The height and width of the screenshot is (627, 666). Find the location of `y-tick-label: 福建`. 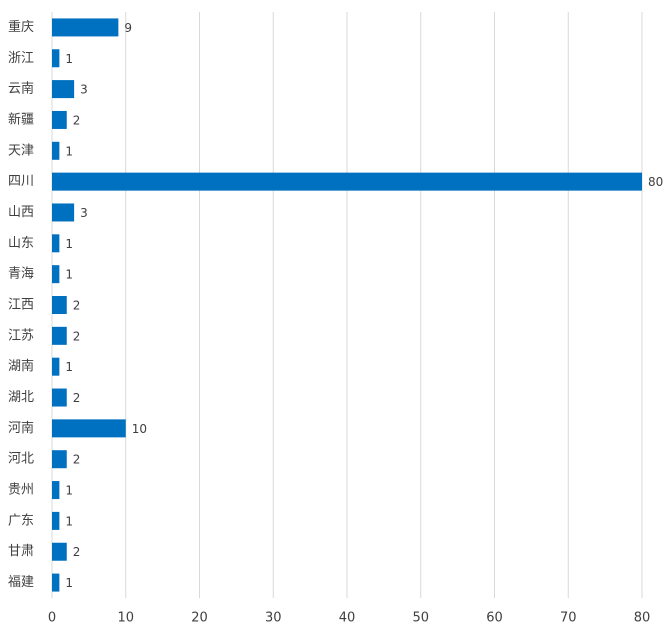

y-tick-label: 福建 is located at coordinates (21, 582).